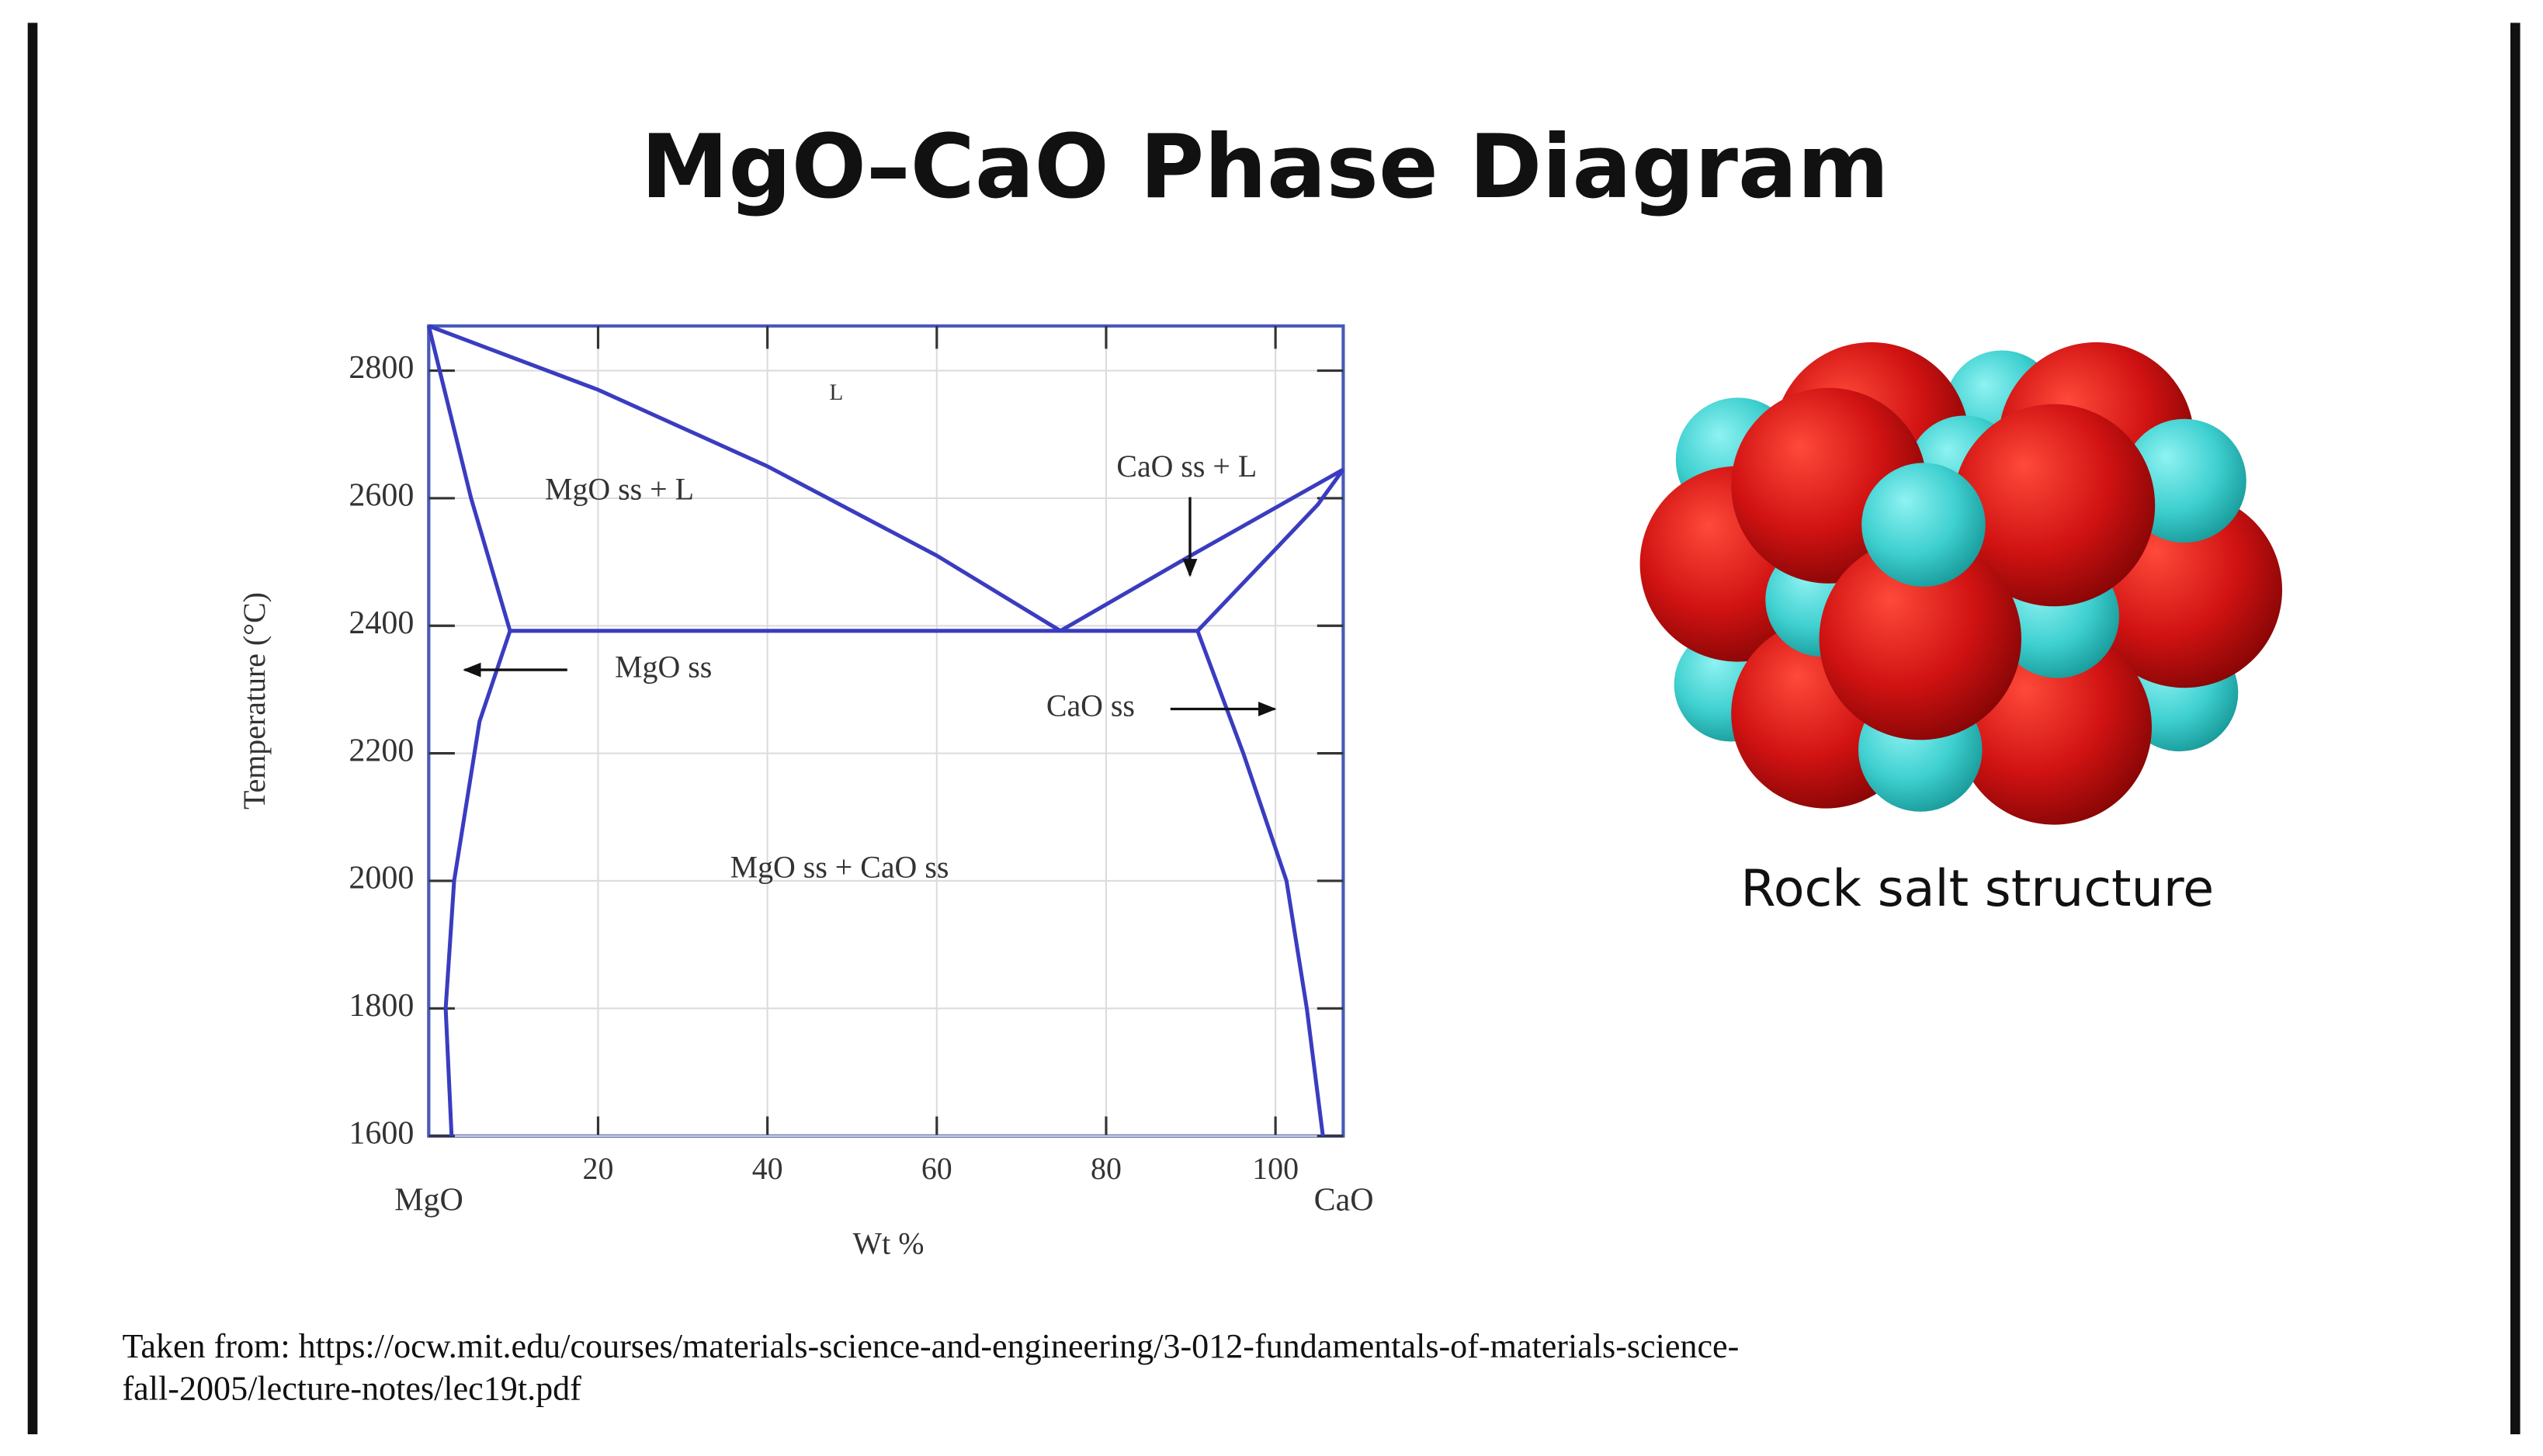 This screenshot has width=2543, height=1456. What do you see at coordinates (599, 1169) in the screenshot?
I see `x-tick-label: 20` at bounding box center [599, 1169].